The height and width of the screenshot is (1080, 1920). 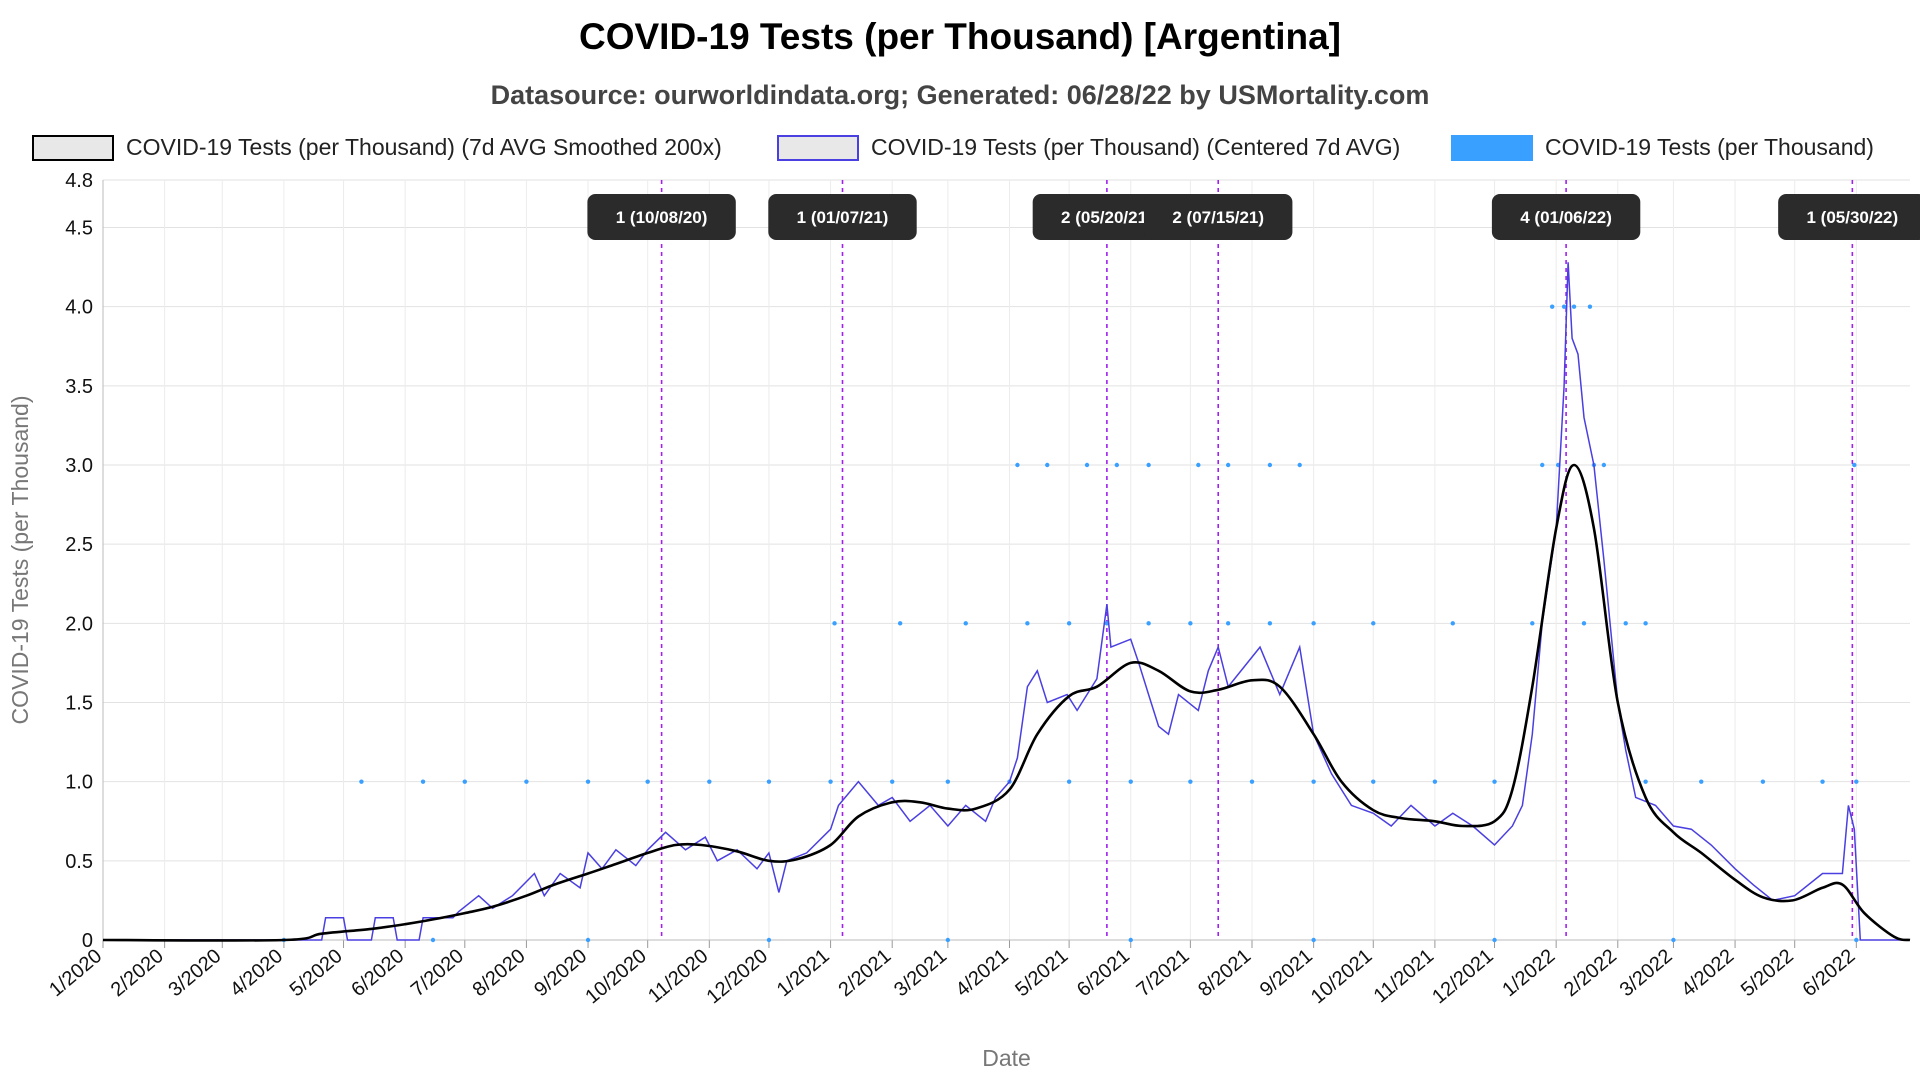 What do you see at coordinates (1528, 973) in the screenshot?
I see `x-tick-label: 1/2022` at bounding box center [1528, 973].